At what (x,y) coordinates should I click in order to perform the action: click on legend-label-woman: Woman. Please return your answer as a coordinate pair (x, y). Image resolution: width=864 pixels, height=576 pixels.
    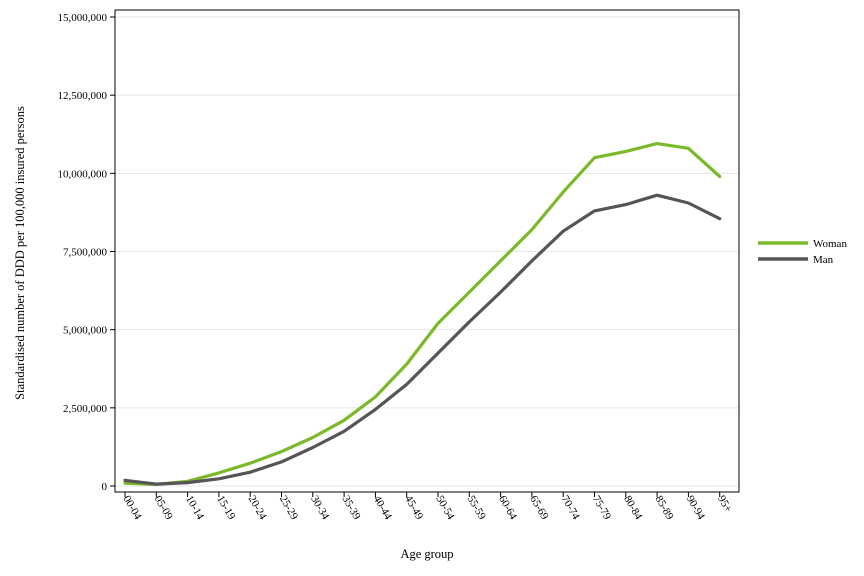
    Looking at the image, I should click on (830, 244).